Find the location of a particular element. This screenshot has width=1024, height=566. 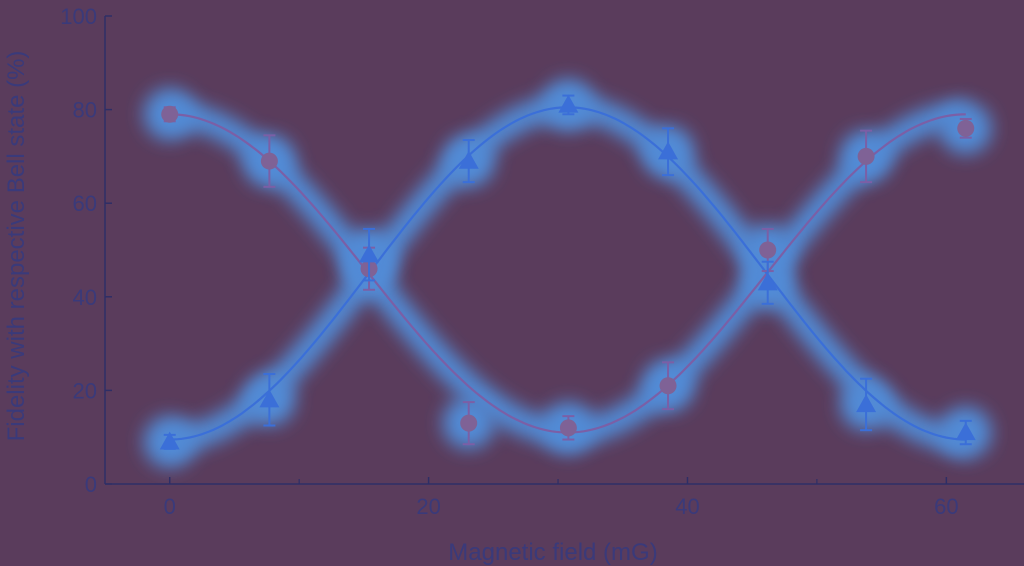

y-tick-label: 80 is located at coordinates (85, 110).